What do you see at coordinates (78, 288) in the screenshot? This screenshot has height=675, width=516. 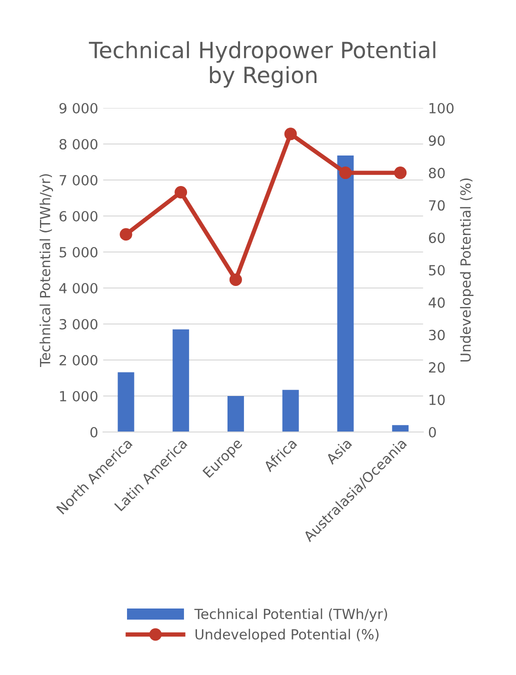 I see `y-tick-label: 4 000` at bounding box center [78, 288].